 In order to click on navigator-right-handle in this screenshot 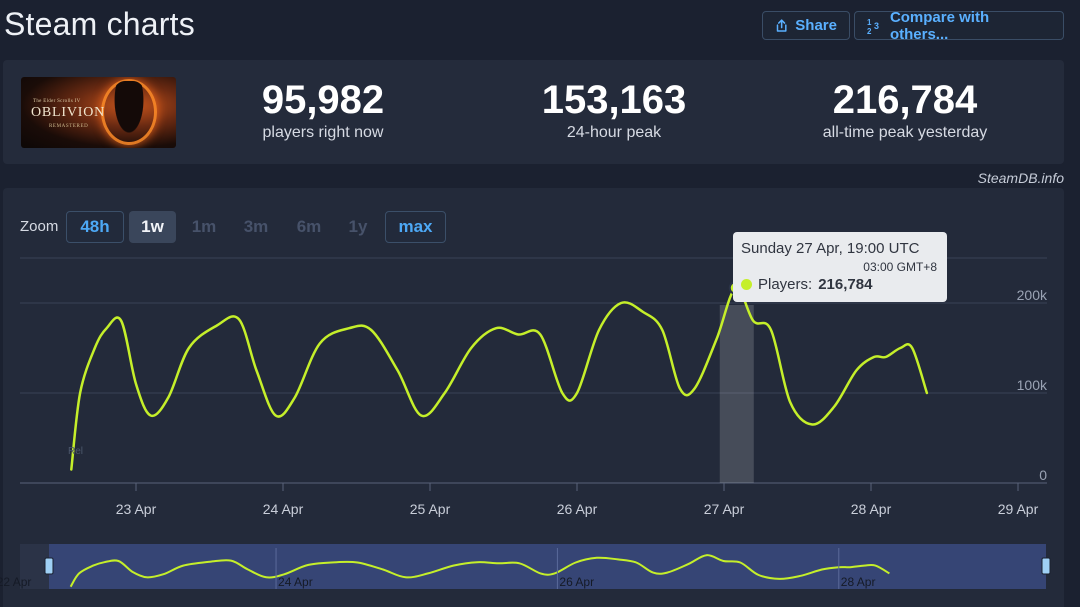, I will do `click(1046, 566)`.